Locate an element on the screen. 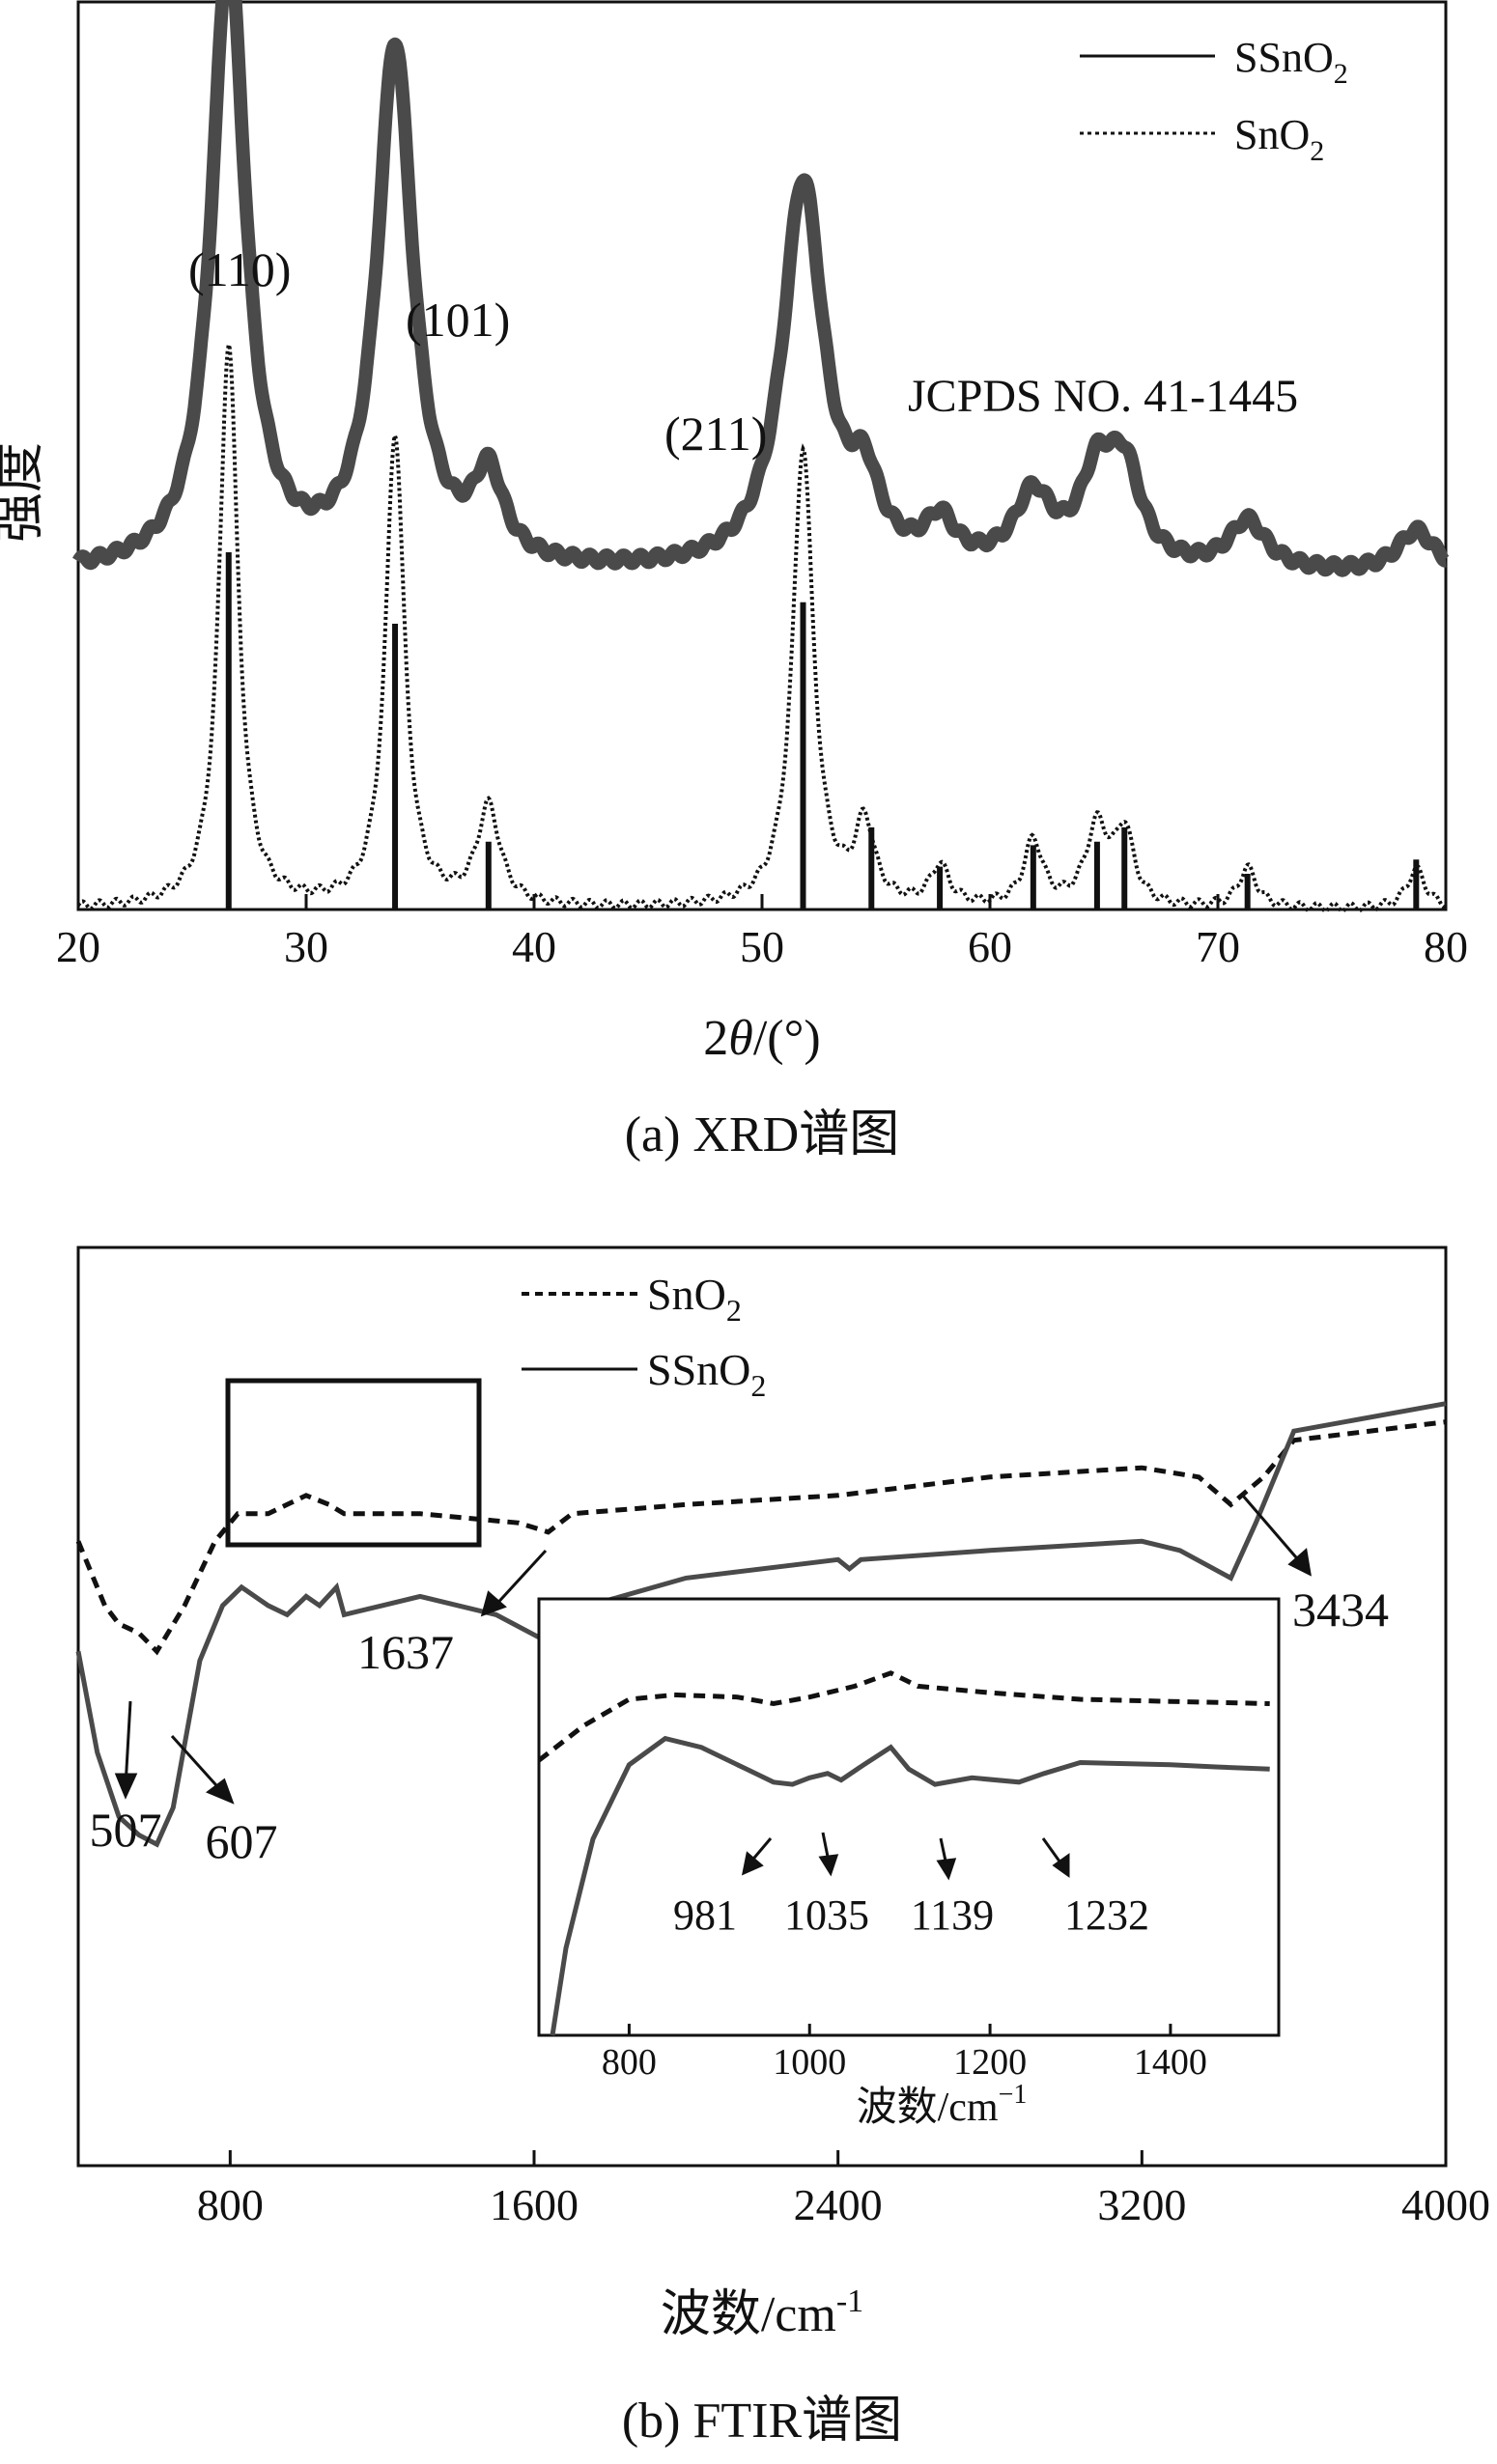  ftir-panel-caption: (b) FTIR谱图 is located at coordinates (762, 2422).